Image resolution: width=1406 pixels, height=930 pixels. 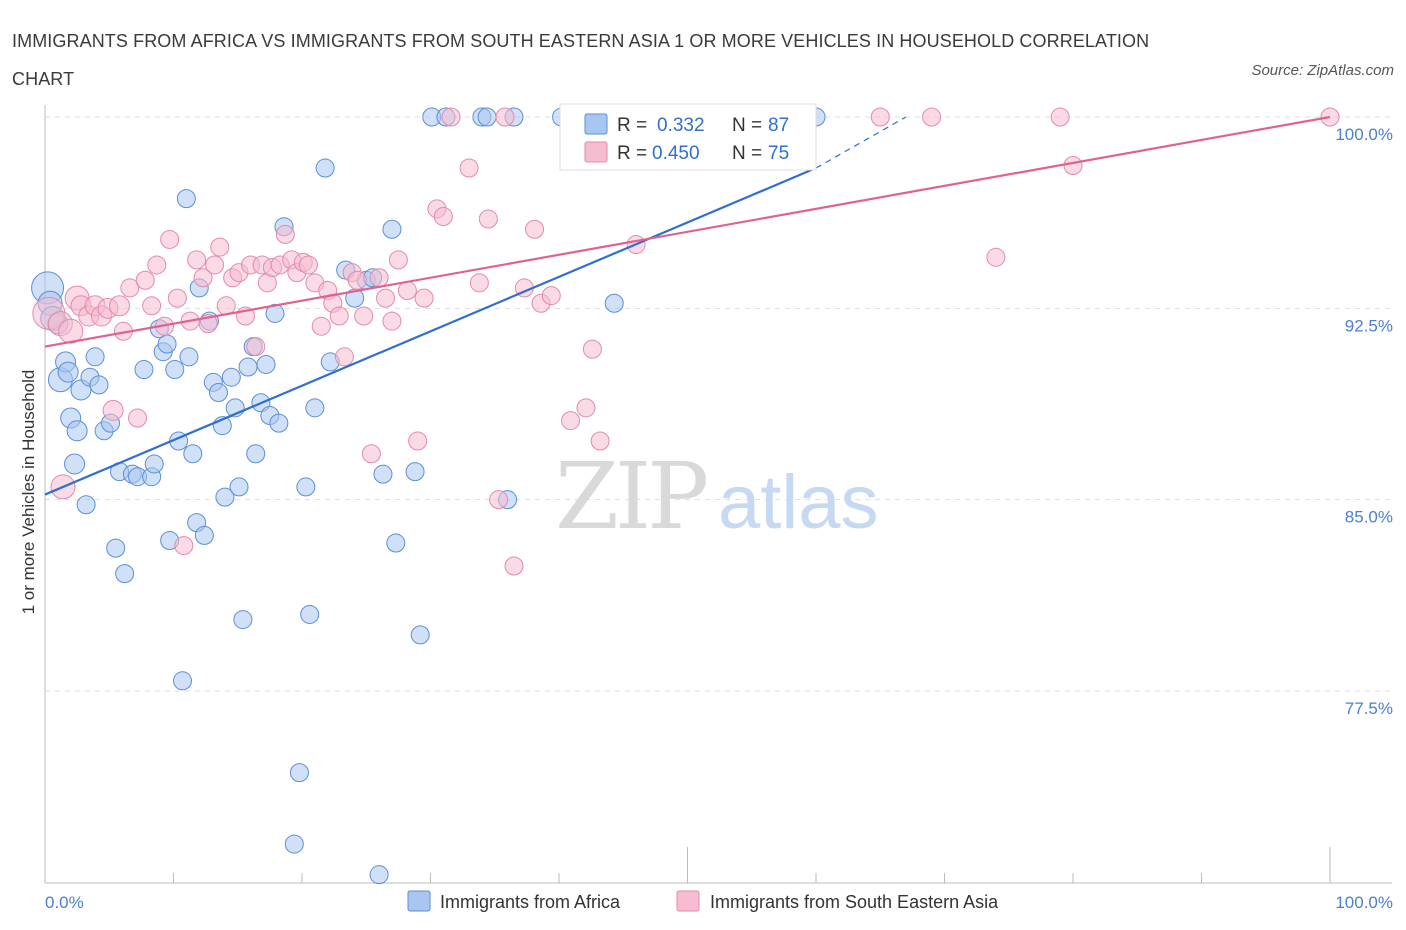 I want to click on legend-r-label-sea: R =, so click(x=632, y=153).